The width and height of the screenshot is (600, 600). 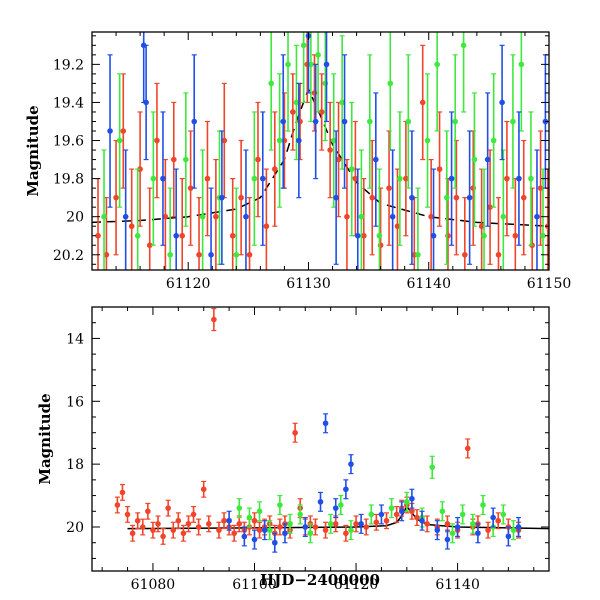 What do you see at coordinates (75, 339) in the screenshot?
I see `y-tick-label: 14` at bounding box center [75, 339].